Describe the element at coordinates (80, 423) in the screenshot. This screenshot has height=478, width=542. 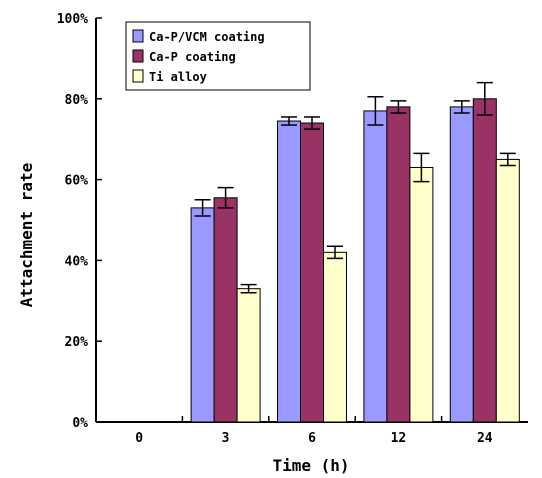
I see `y-tick-label: 0%` at that location.